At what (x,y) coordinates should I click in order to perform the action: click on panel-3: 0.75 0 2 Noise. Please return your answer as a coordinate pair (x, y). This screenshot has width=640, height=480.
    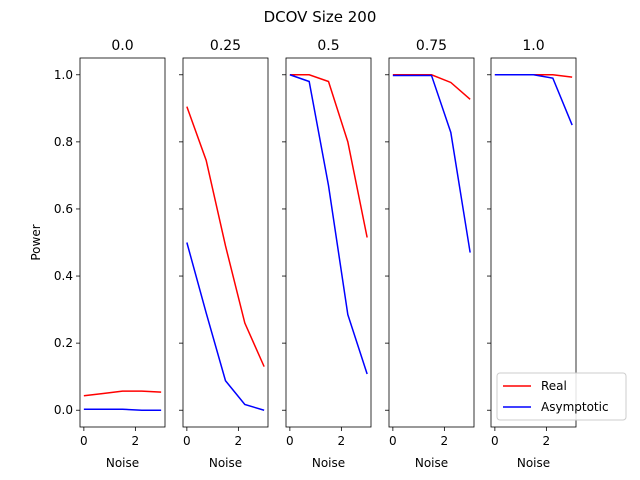
    Looking at the image, I should click on (430, 254).